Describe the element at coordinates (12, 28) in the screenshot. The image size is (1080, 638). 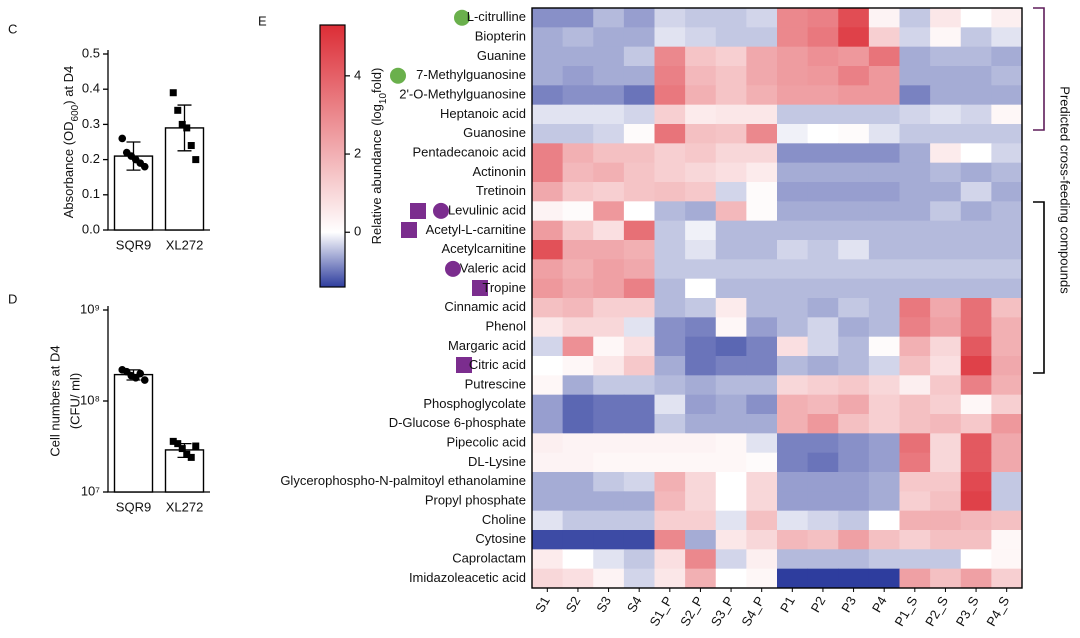
I see `panel-label: C` at that location.